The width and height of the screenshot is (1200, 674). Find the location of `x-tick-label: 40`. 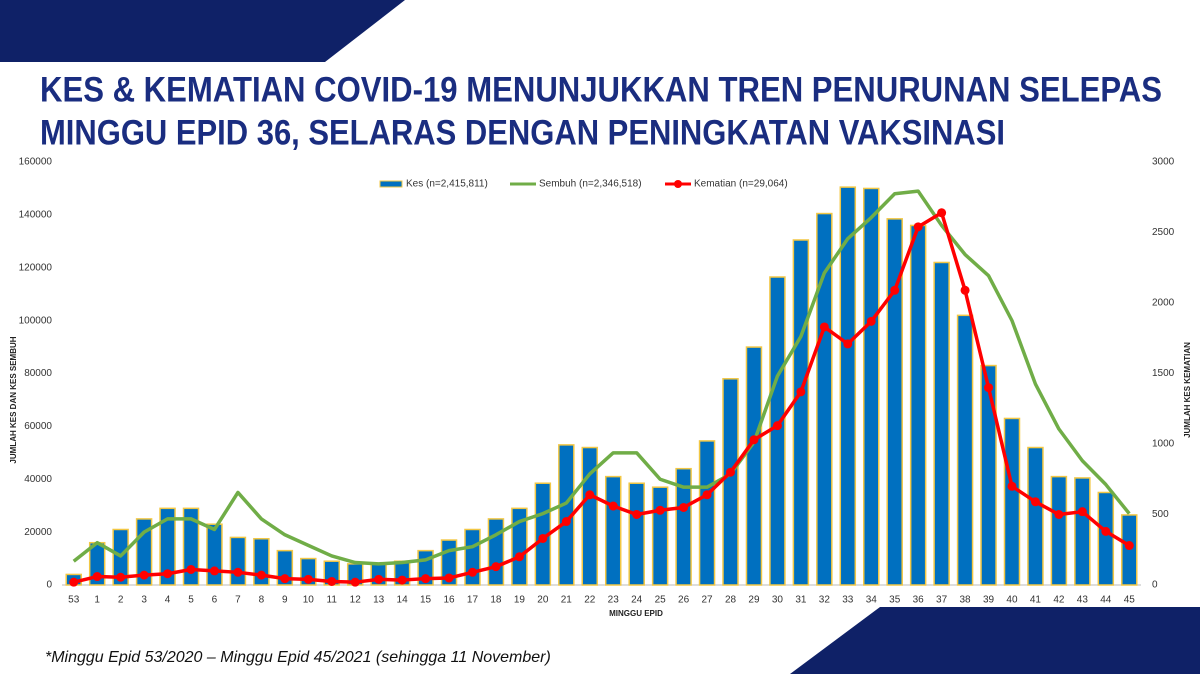

x-tick-label: 40 is located at coordinates (1012, 600).